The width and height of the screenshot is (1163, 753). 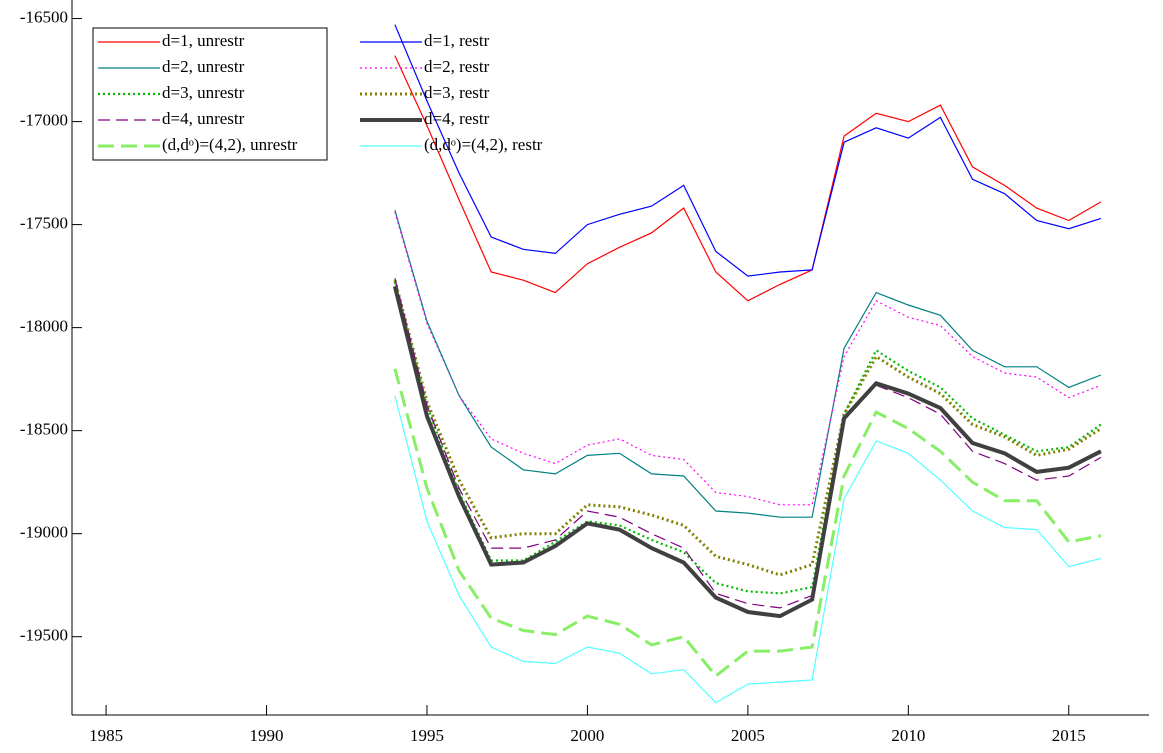 What do you see at coordinates (483, 144) in the screenshot?
I see `legend-label: (d,dᵒ)=(4,2), restr` at bounding box center [483, 144].